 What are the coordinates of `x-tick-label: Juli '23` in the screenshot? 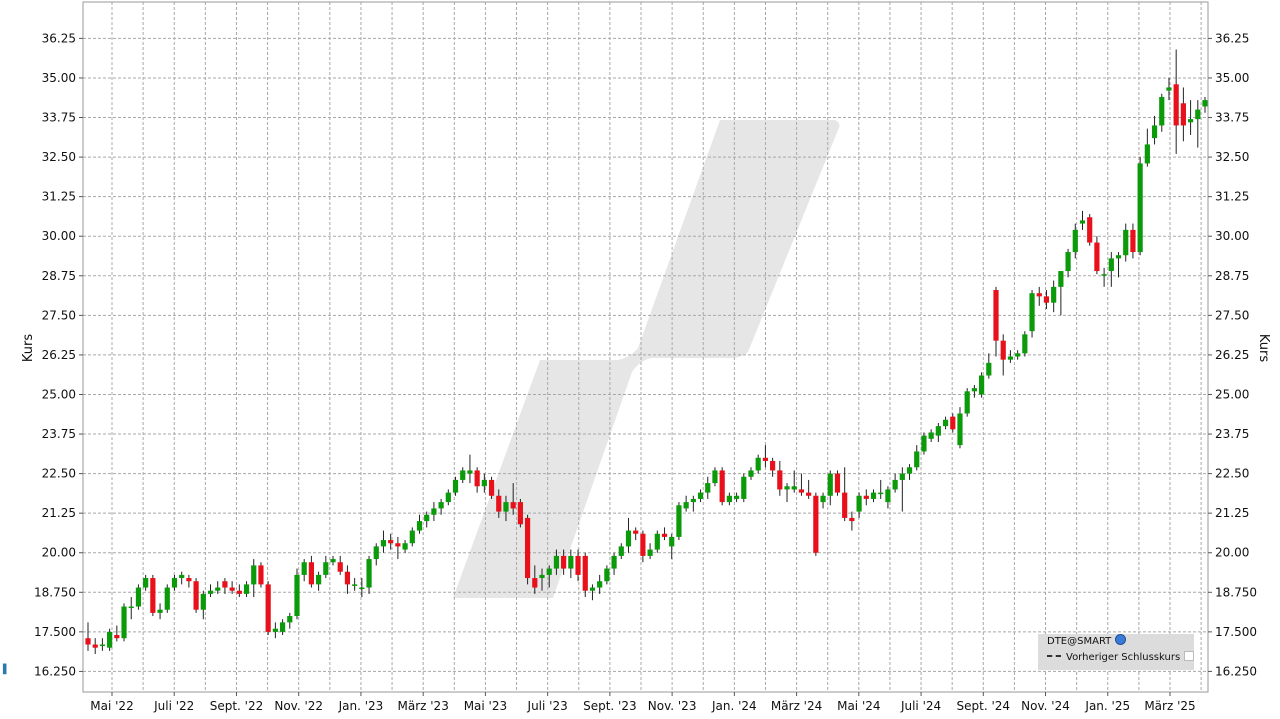 It's located at (547, 706).